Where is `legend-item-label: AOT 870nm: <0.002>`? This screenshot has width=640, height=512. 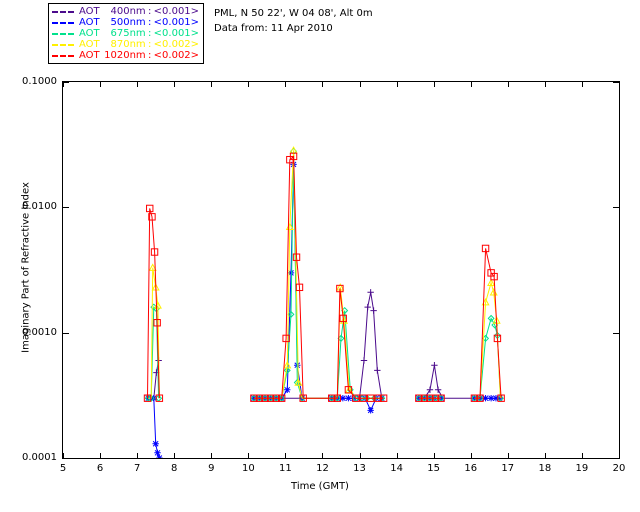
legend-item-label: AOT 870nm: <0.002> is located at coordinates (139, 44).